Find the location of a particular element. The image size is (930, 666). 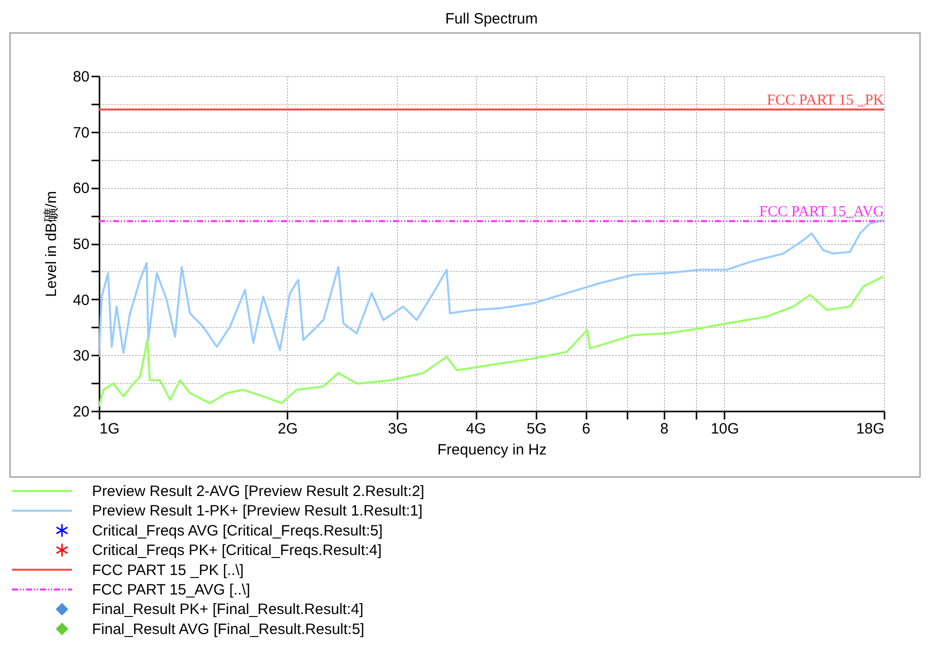

y-tick-label: 70 is located at coordinates (81, 133).